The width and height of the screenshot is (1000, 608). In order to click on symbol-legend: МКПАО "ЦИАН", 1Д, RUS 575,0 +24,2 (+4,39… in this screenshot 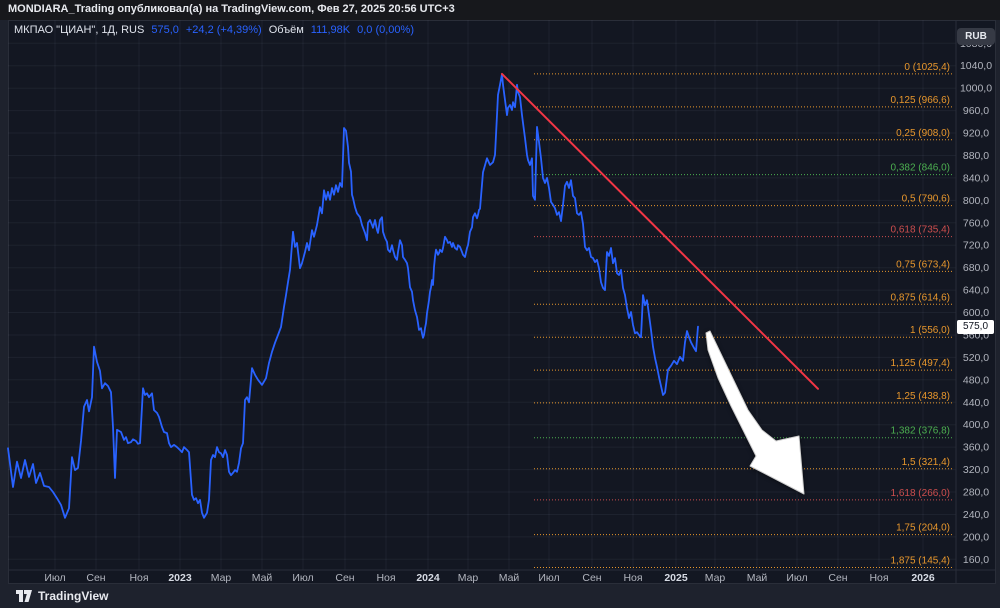, I will do `click(214, 30)`.